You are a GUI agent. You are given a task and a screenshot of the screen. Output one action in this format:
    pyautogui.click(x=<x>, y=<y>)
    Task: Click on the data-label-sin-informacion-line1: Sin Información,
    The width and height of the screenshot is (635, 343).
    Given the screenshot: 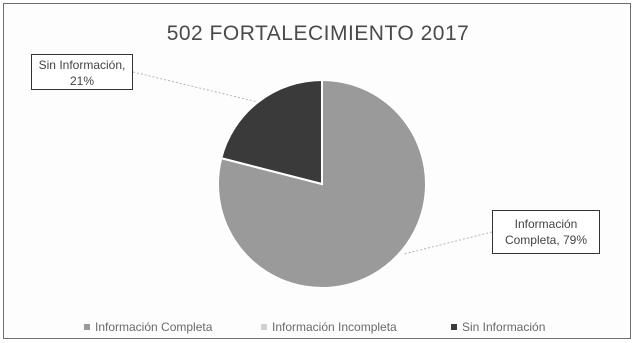 What is the action you would take?
    pyautogui.click(x=82, y=65)
    